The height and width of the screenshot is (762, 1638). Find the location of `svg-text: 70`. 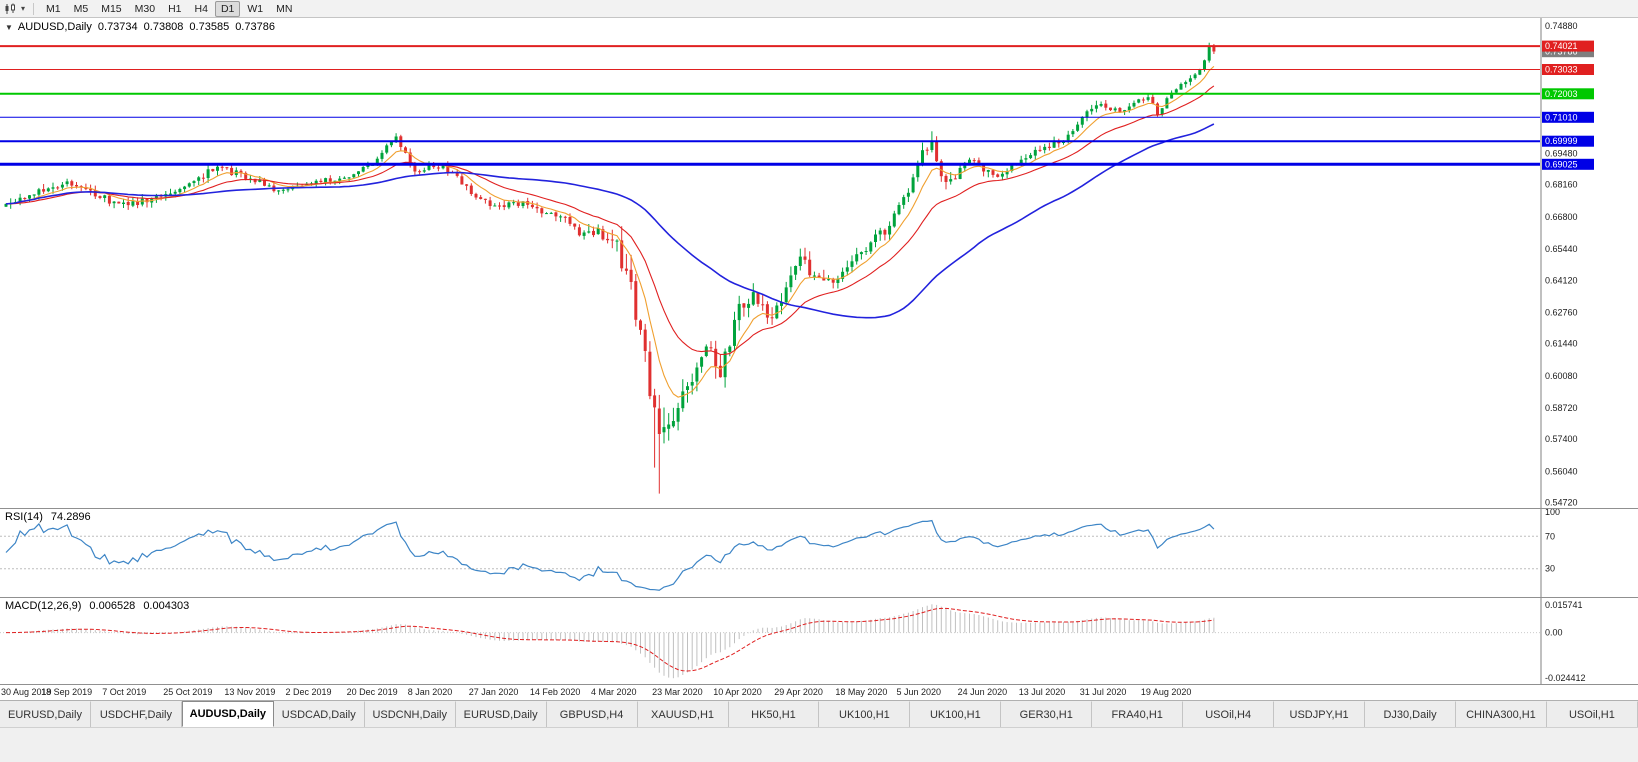

svg-text: 70 is located at coordinates (1550, 536).